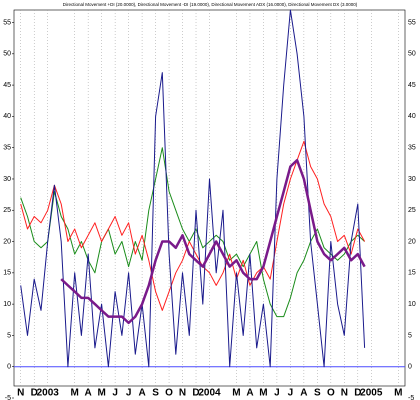 Image resolution: width=420 pixels, height=400 pixels. Describe the element at coordinates (410, 367) in the screenshot. I see `y-tick-label-right: 0` at that location.